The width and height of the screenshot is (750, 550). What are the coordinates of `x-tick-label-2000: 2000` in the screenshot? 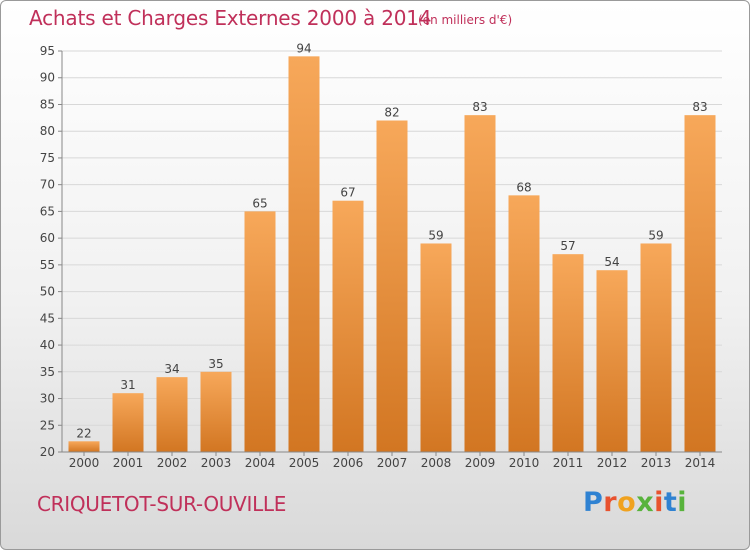 It's located at (84, 463).